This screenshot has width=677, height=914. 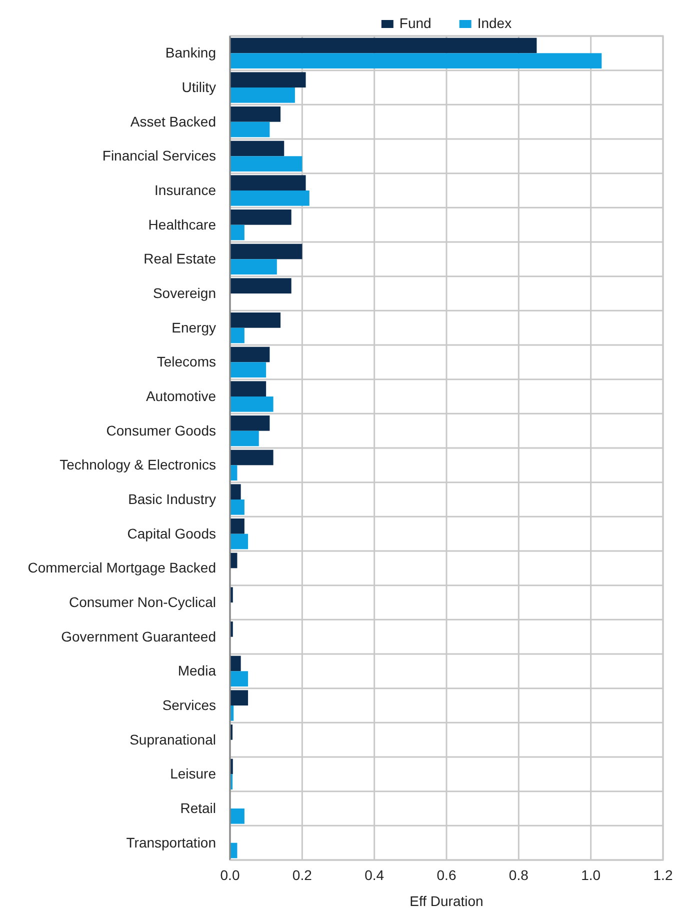 I want to click on y-tick-label: Financial Services, so click(x=159, y=156).